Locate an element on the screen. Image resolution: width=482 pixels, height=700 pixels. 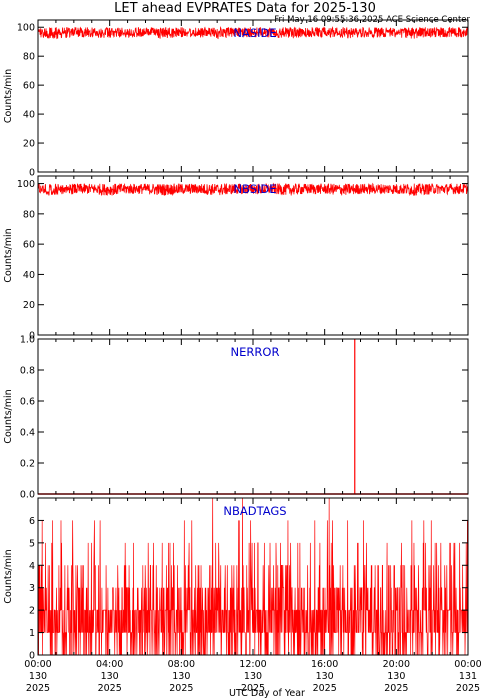
y-tick-label: 2 is located at coordinates (32, 611).